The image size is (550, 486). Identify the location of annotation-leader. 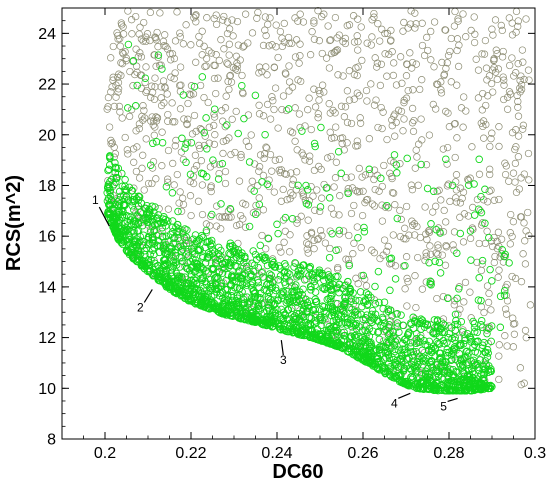
(148, 296).